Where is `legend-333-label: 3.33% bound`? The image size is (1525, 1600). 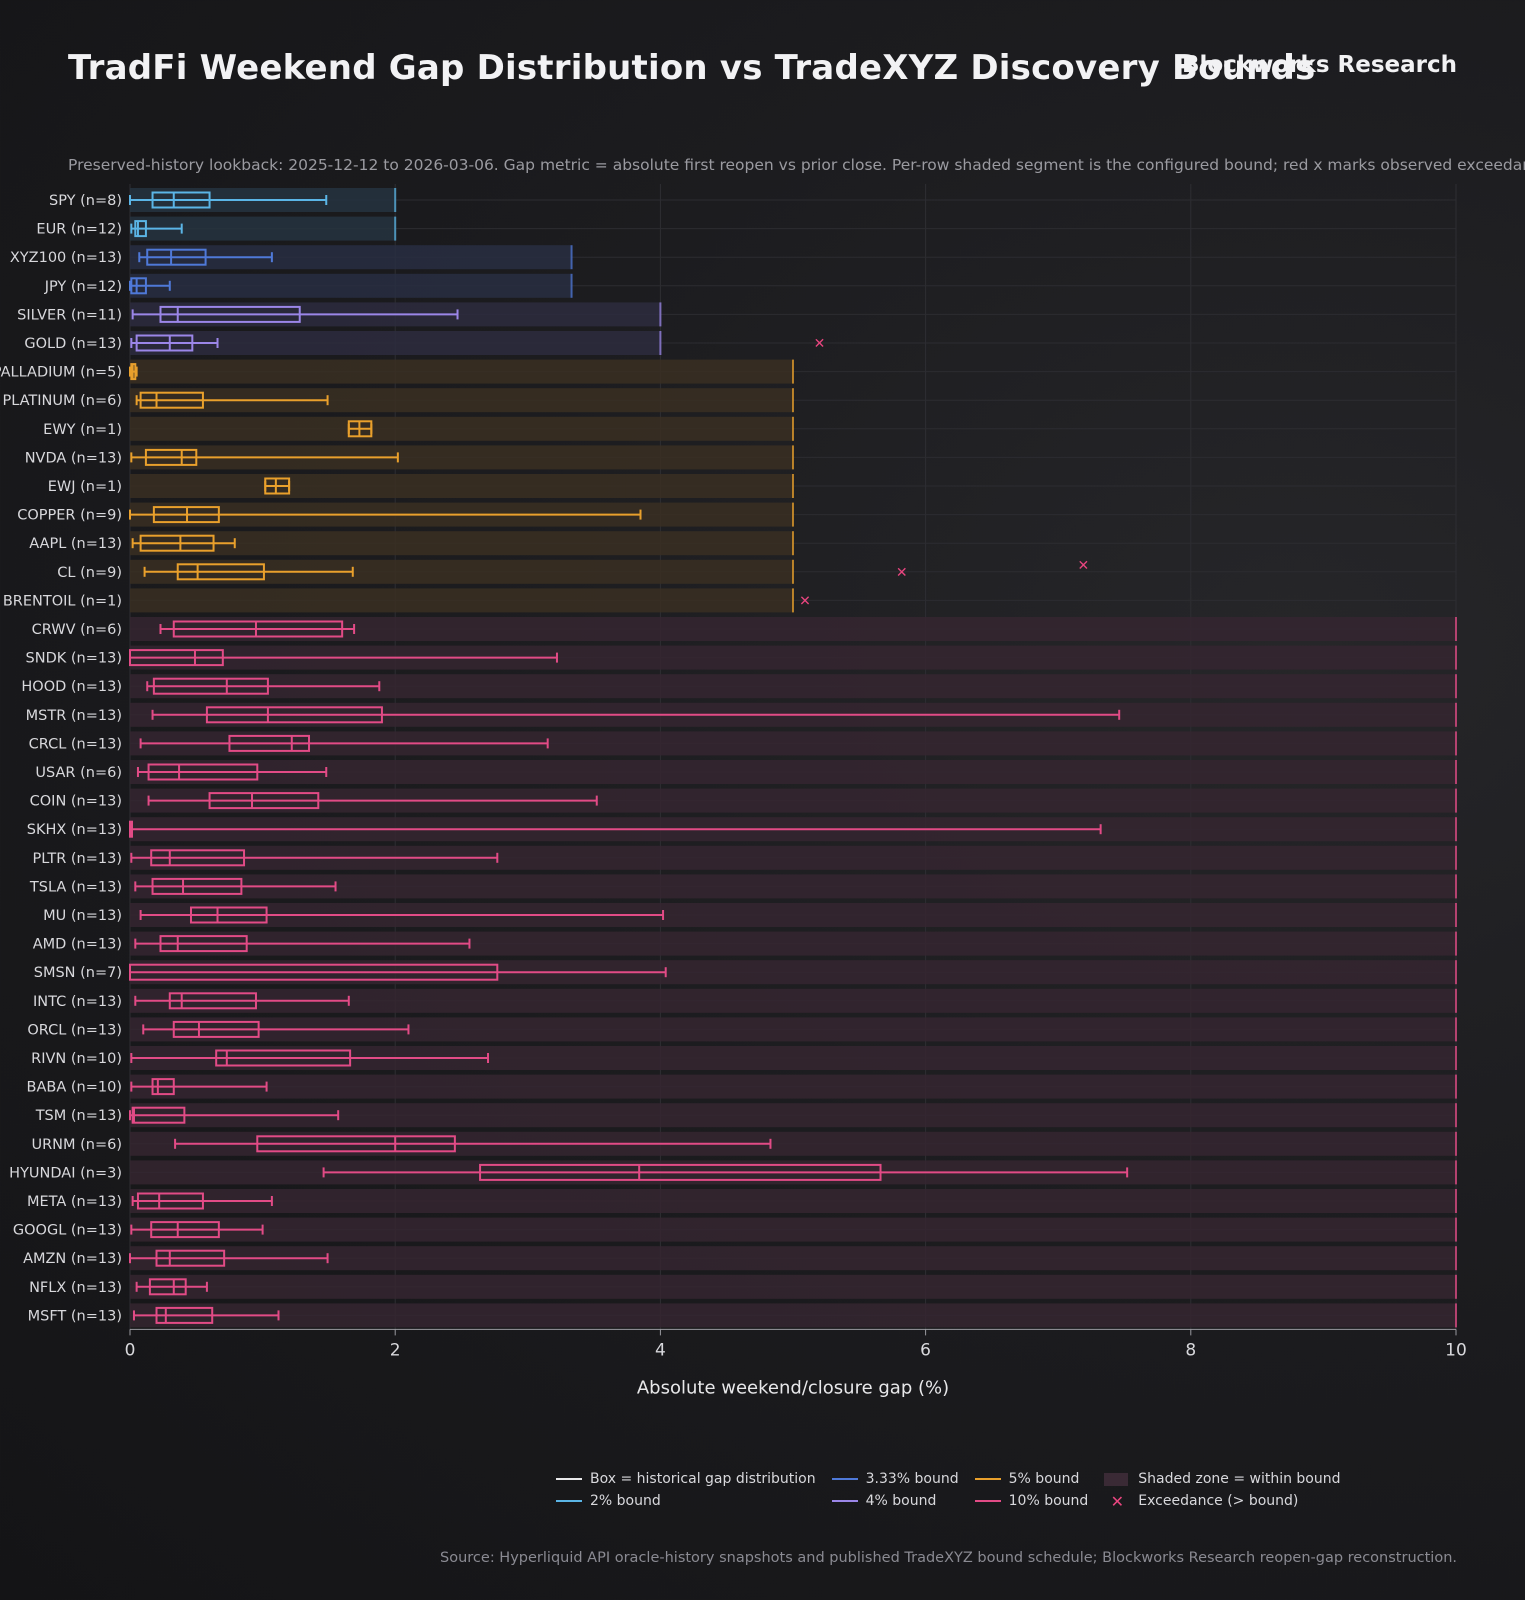 legend-333-label: 3.33% bound is located at coordinates (912, 1479).